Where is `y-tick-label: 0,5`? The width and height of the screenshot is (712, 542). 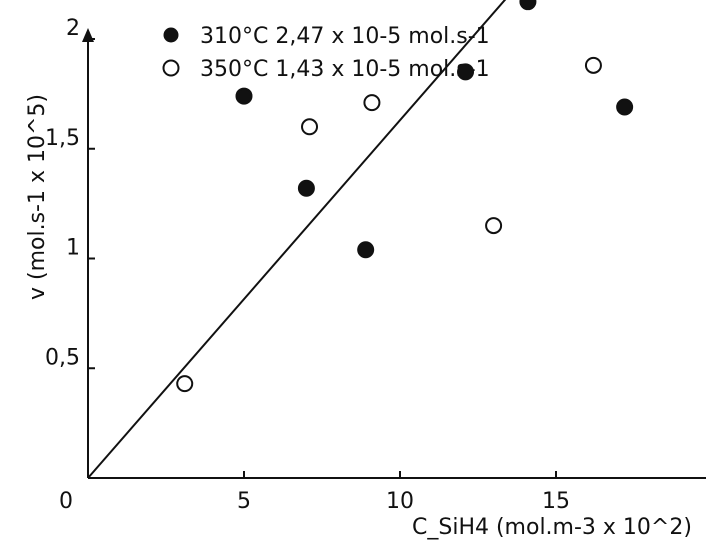 y-tick-label: 0,5 is located at coordinates (62, 357).